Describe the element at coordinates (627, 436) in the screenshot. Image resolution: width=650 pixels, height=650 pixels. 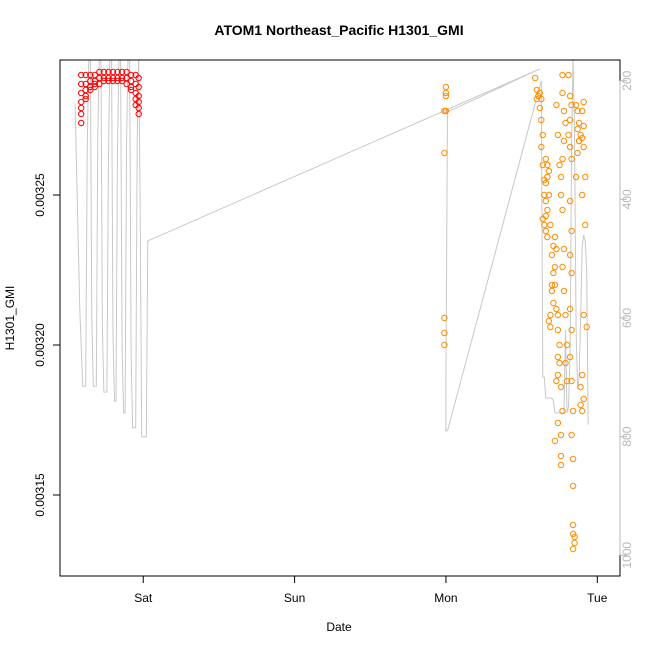
I see `y-right-tick-label: 800` at that location.